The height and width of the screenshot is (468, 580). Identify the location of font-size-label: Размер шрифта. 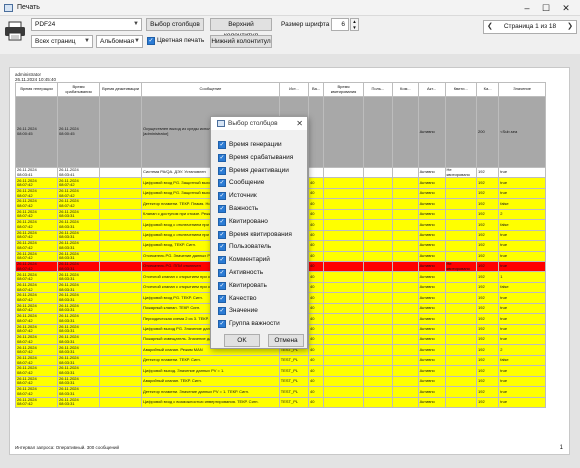
(305, 24).